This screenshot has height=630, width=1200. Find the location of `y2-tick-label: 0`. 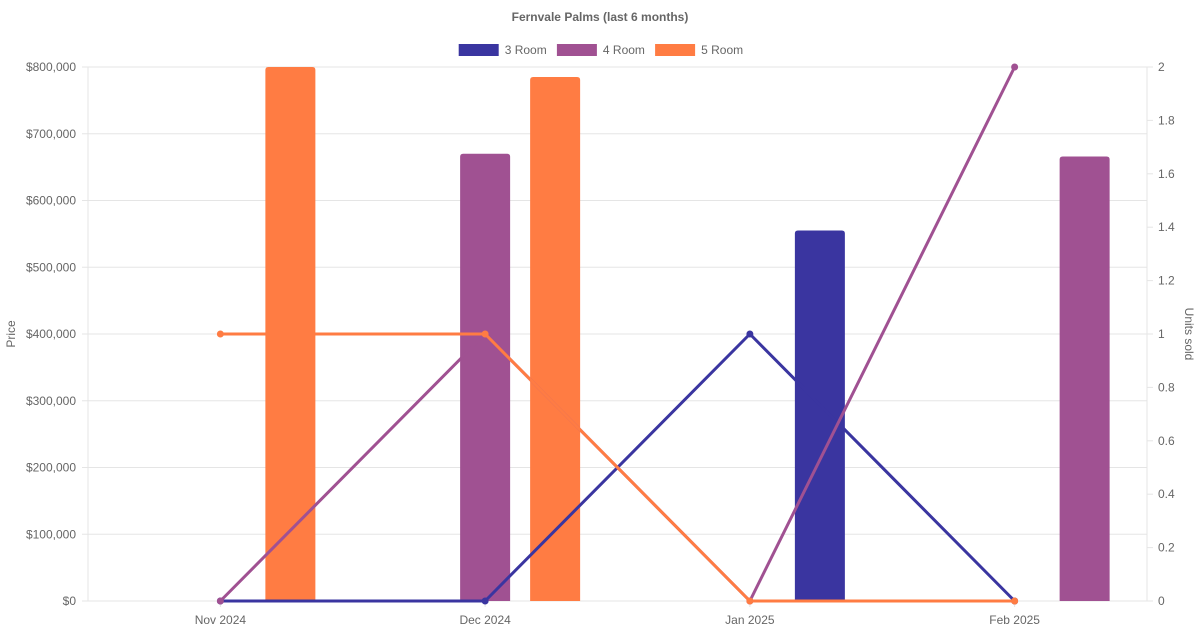

y2-tick-label: 0 is located at coordinates (1161, 601).